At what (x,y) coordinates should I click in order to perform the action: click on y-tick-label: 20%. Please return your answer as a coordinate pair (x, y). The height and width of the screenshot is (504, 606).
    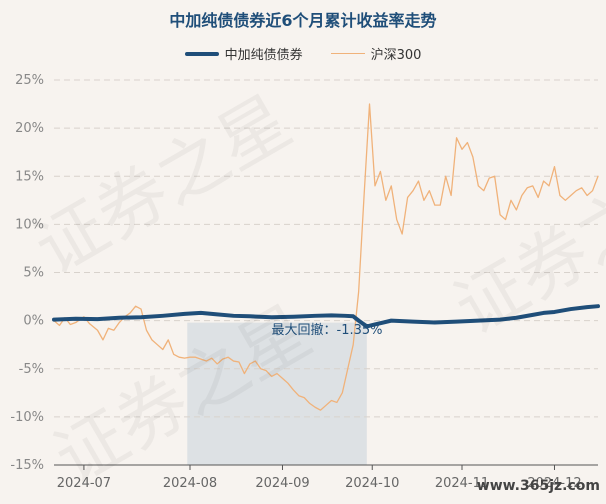
    Looking at the image, I should click on (29, 128).